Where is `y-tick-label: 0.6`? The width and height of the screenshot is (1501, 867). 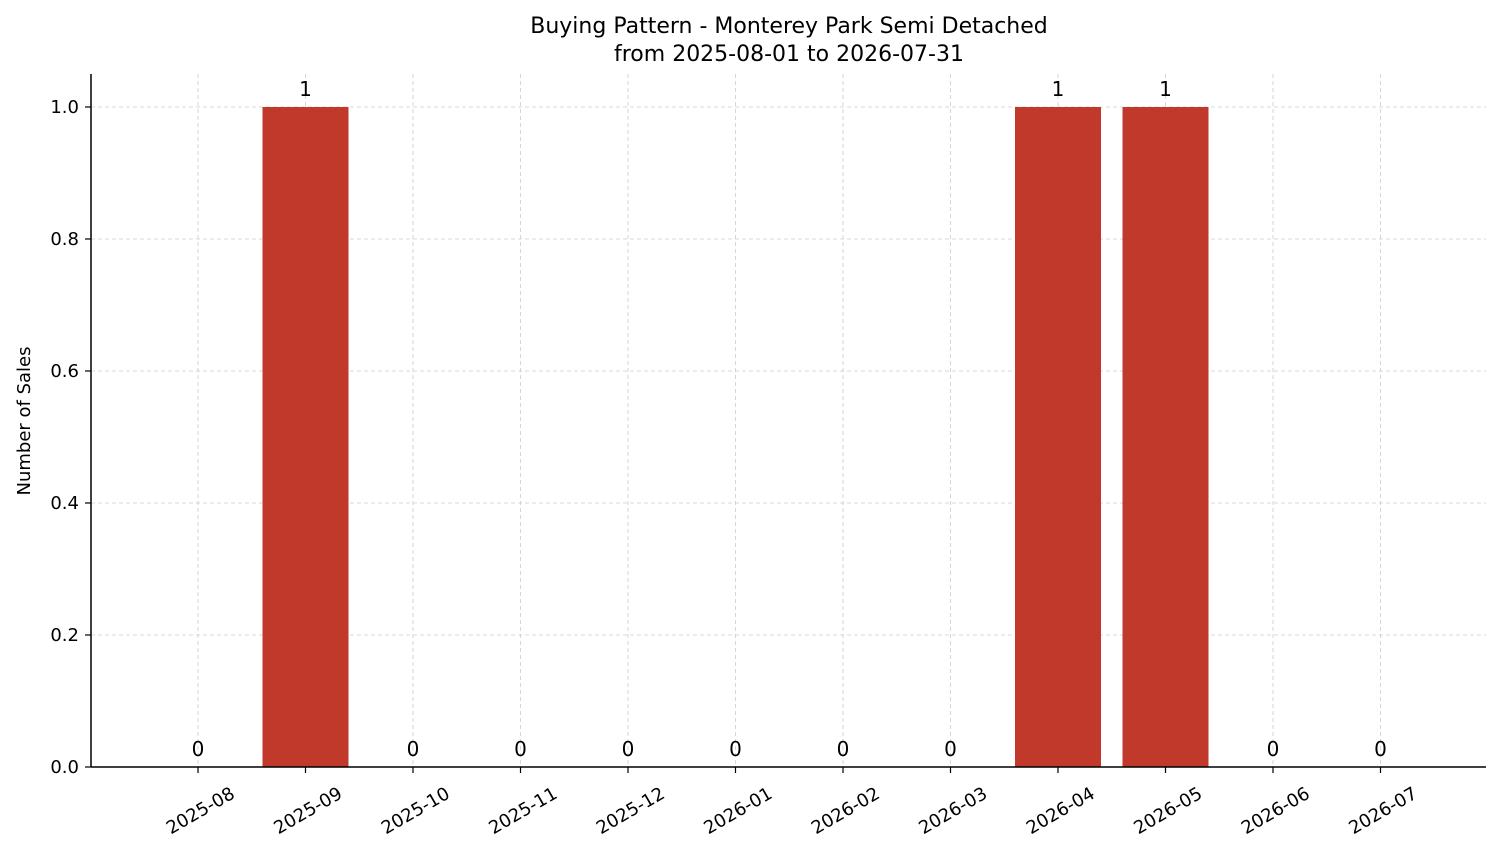
y-tick-label: 0.6 is located at coordinates (64, 371).